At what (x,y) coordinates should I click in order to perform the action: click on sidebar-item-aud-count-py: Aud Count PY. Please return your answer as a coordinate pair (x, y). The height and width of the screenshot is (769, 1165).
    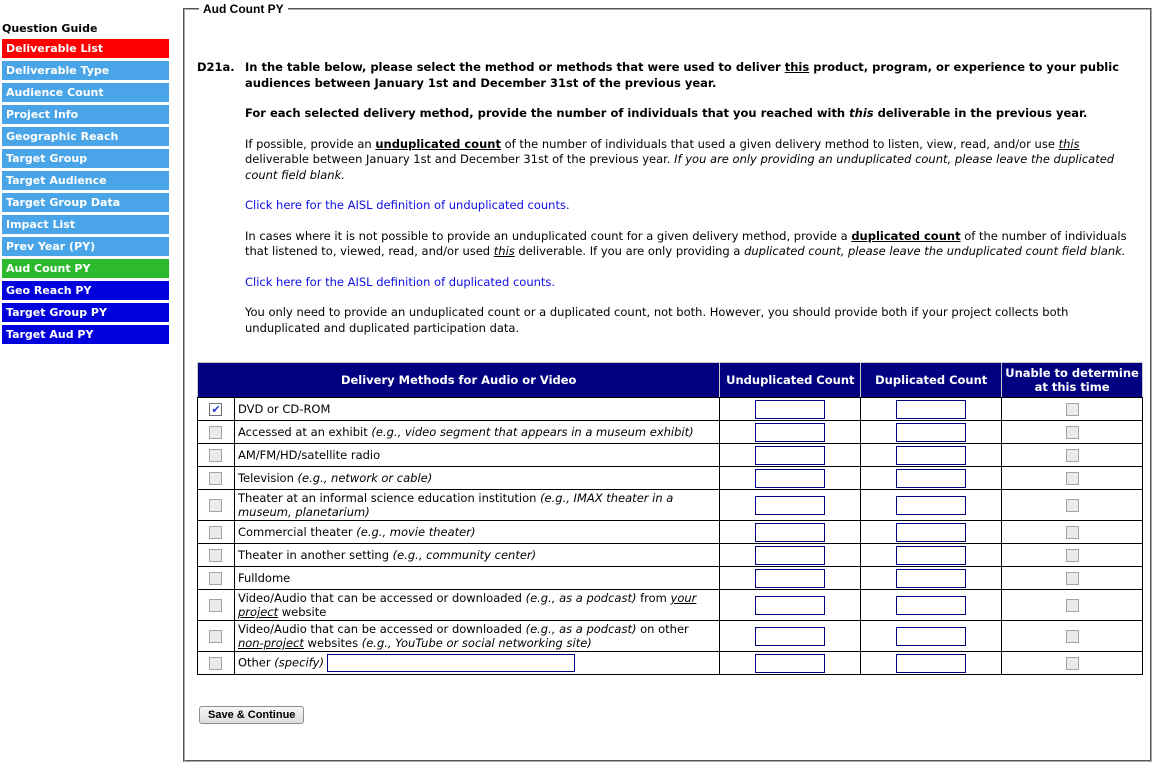
    Looking at the image, I should click on (85, 268).